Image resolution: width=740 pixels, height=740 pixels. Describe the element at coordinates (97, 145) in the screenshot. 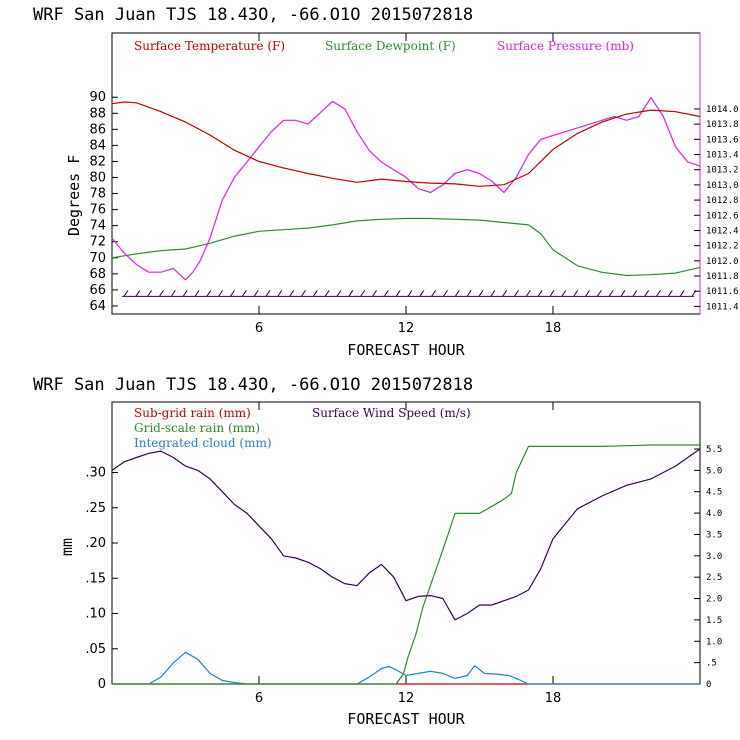

I see `y-tick-label: 84` at that location.